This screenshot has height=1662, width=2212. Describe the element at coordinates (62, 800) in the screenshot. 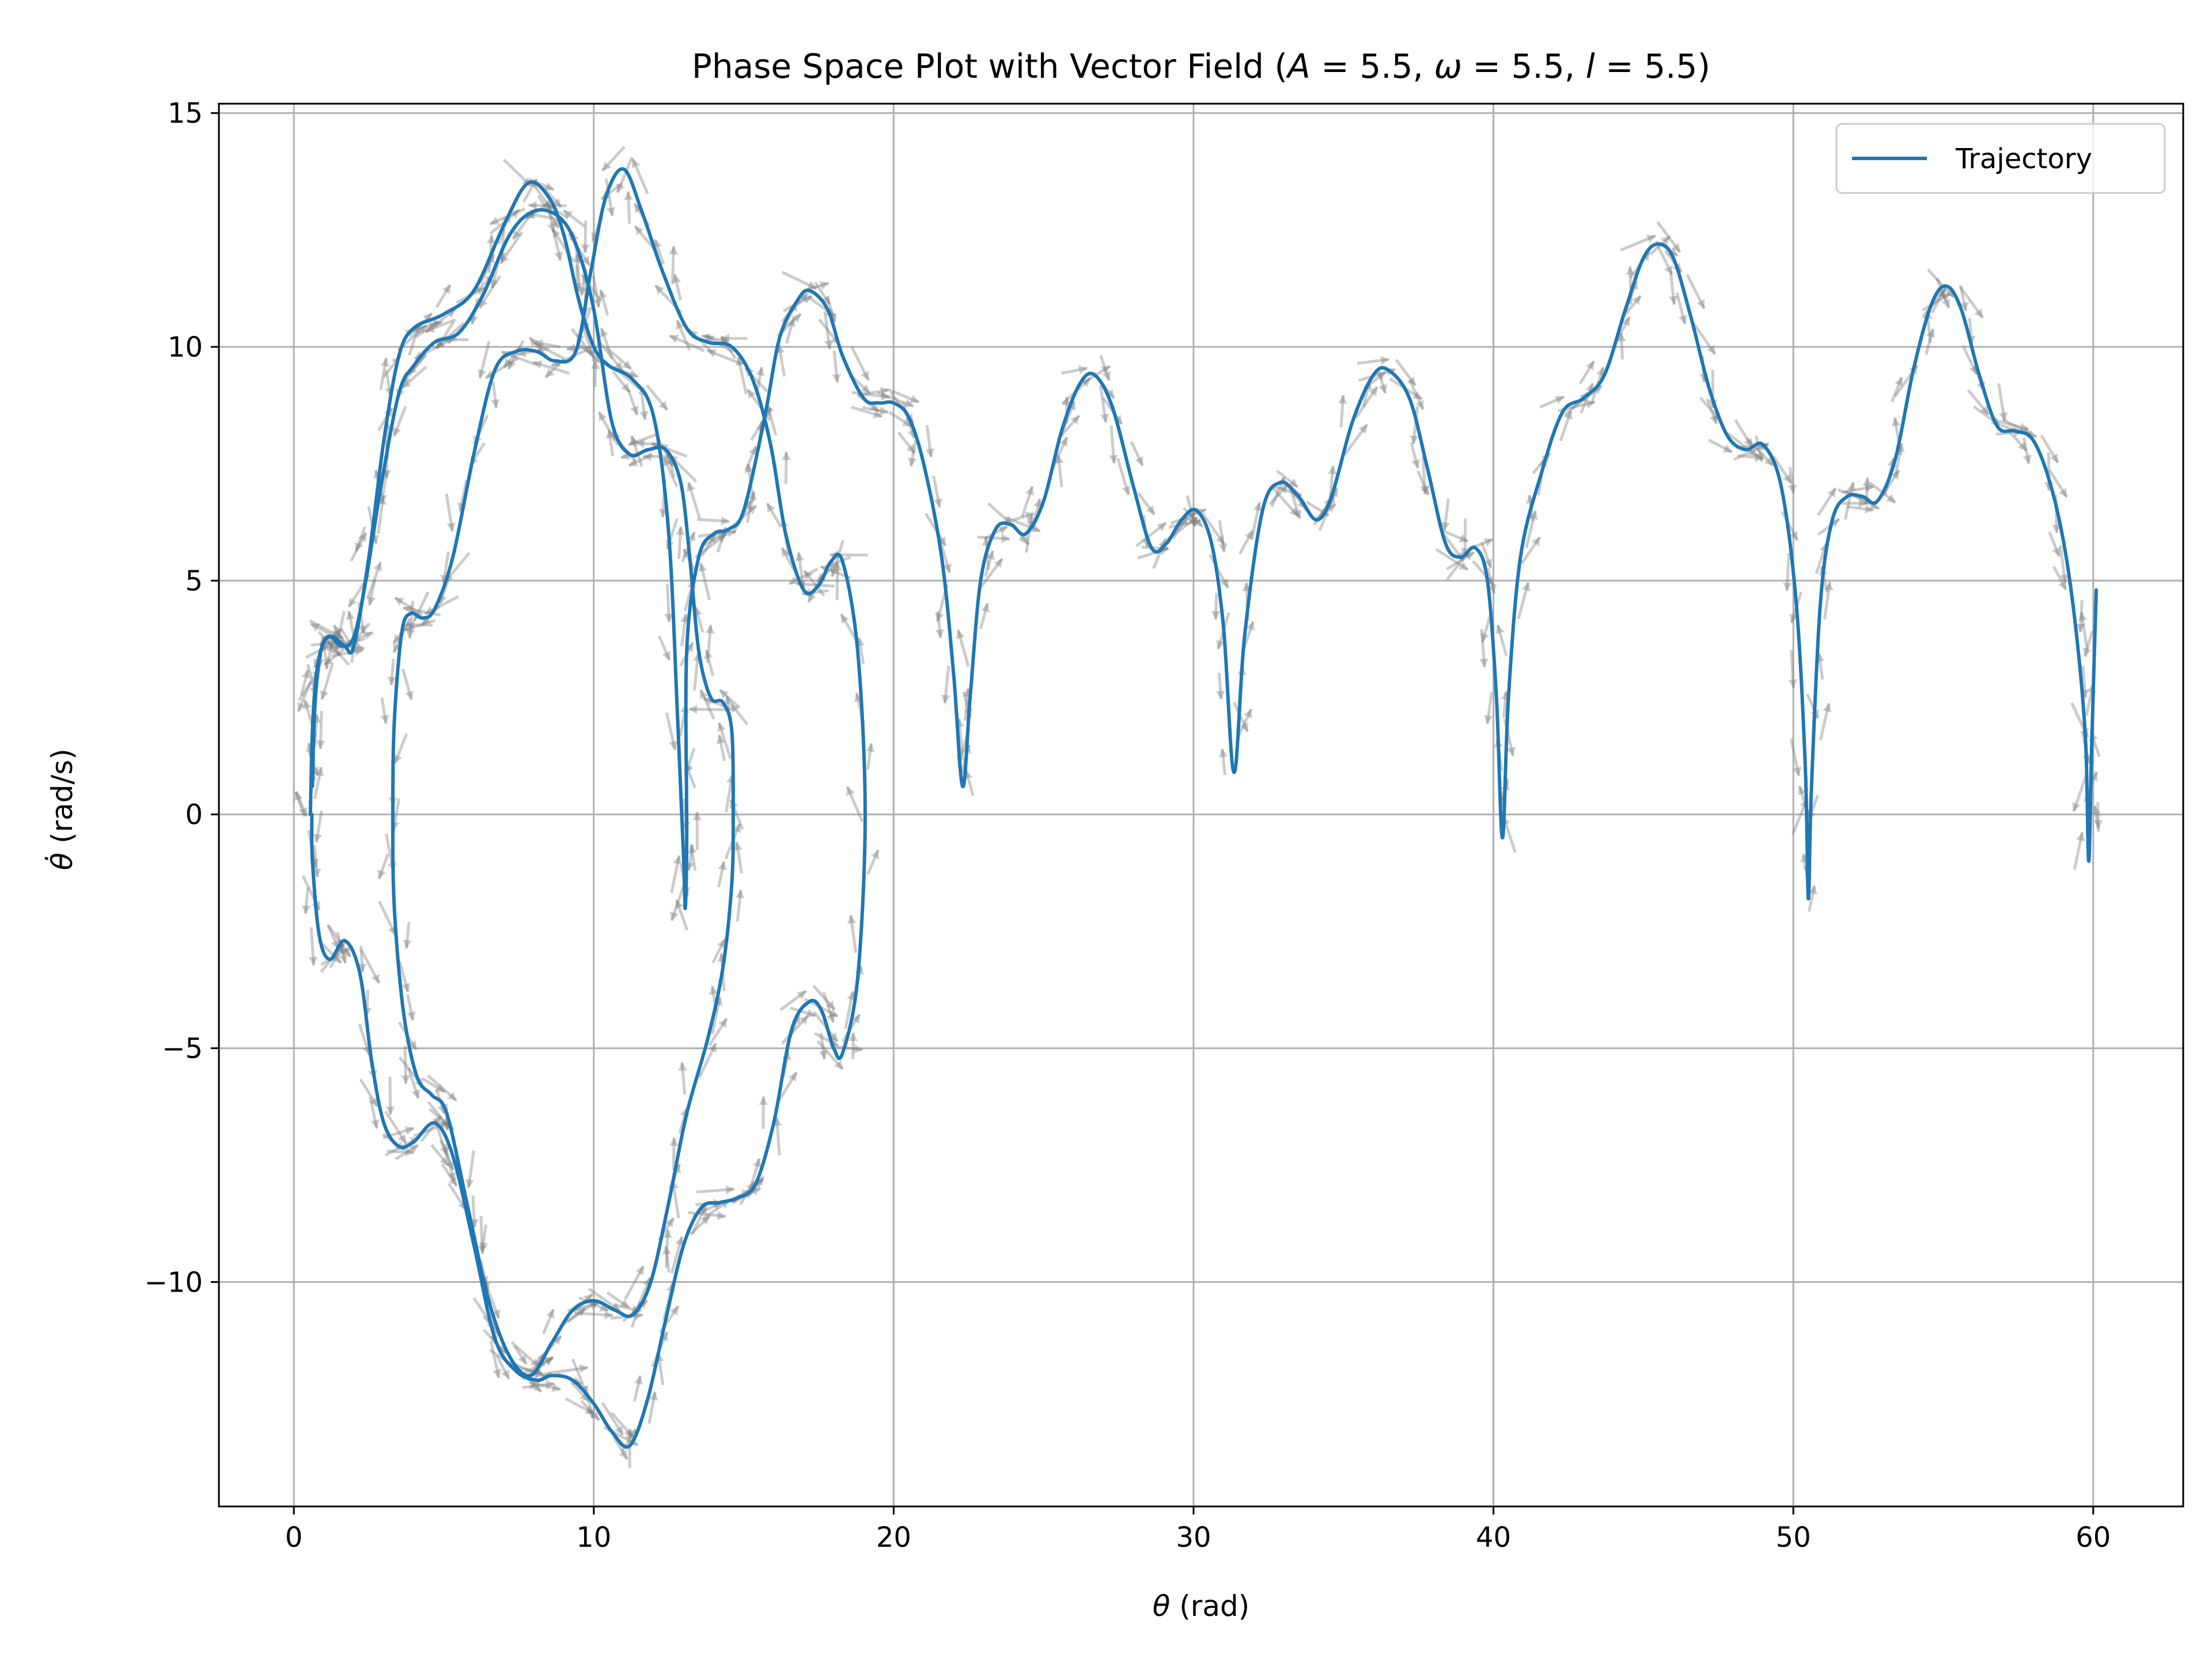

I see `y-axis-unit: (rad/s)` at that location.